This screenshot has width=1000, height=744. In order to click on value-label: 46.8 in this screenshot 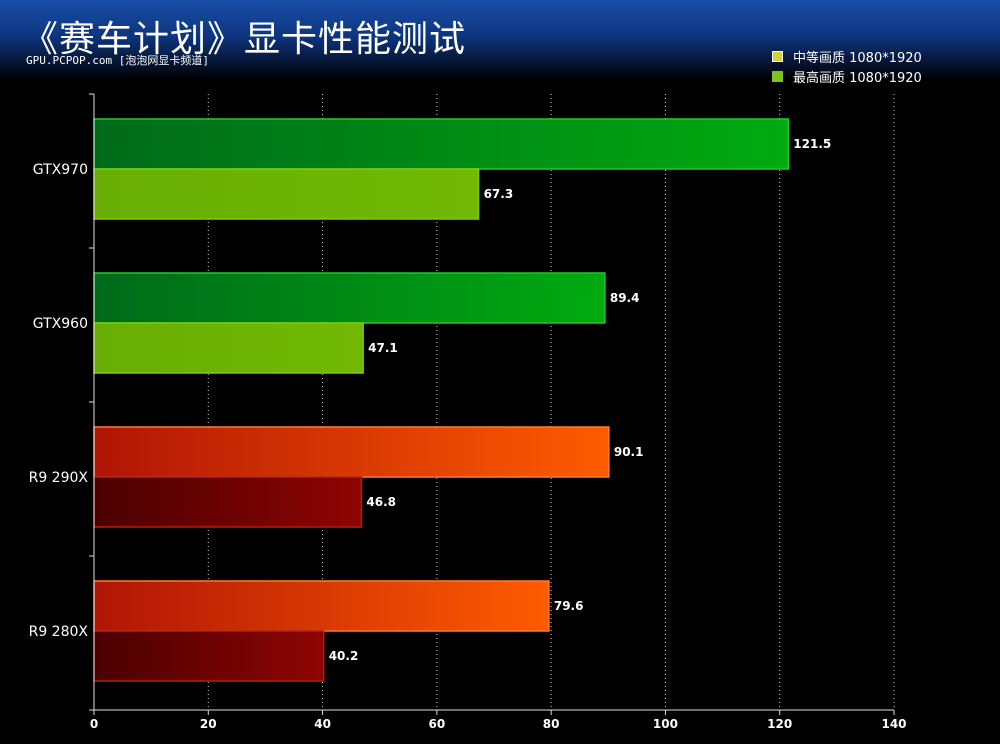, I will do `click(381, 502)`.